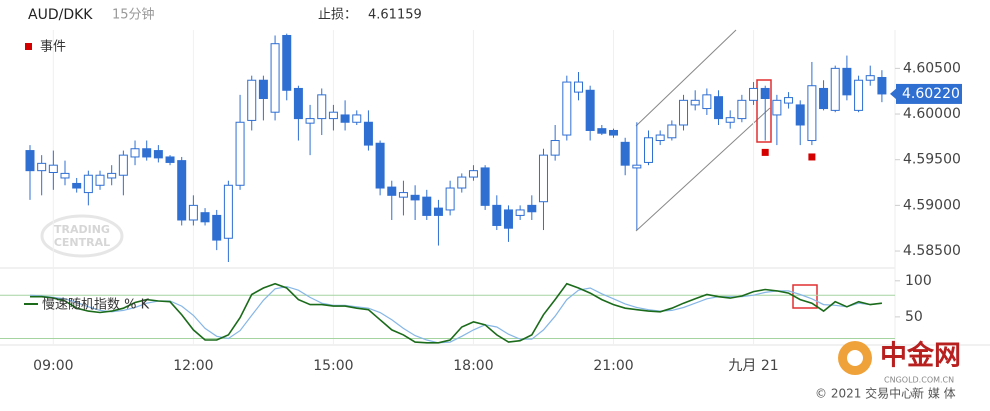  Describe the element at coordinates (96, 305) in the screenshot. I see `legend-label: 慢速随机指数 % K` at that location.